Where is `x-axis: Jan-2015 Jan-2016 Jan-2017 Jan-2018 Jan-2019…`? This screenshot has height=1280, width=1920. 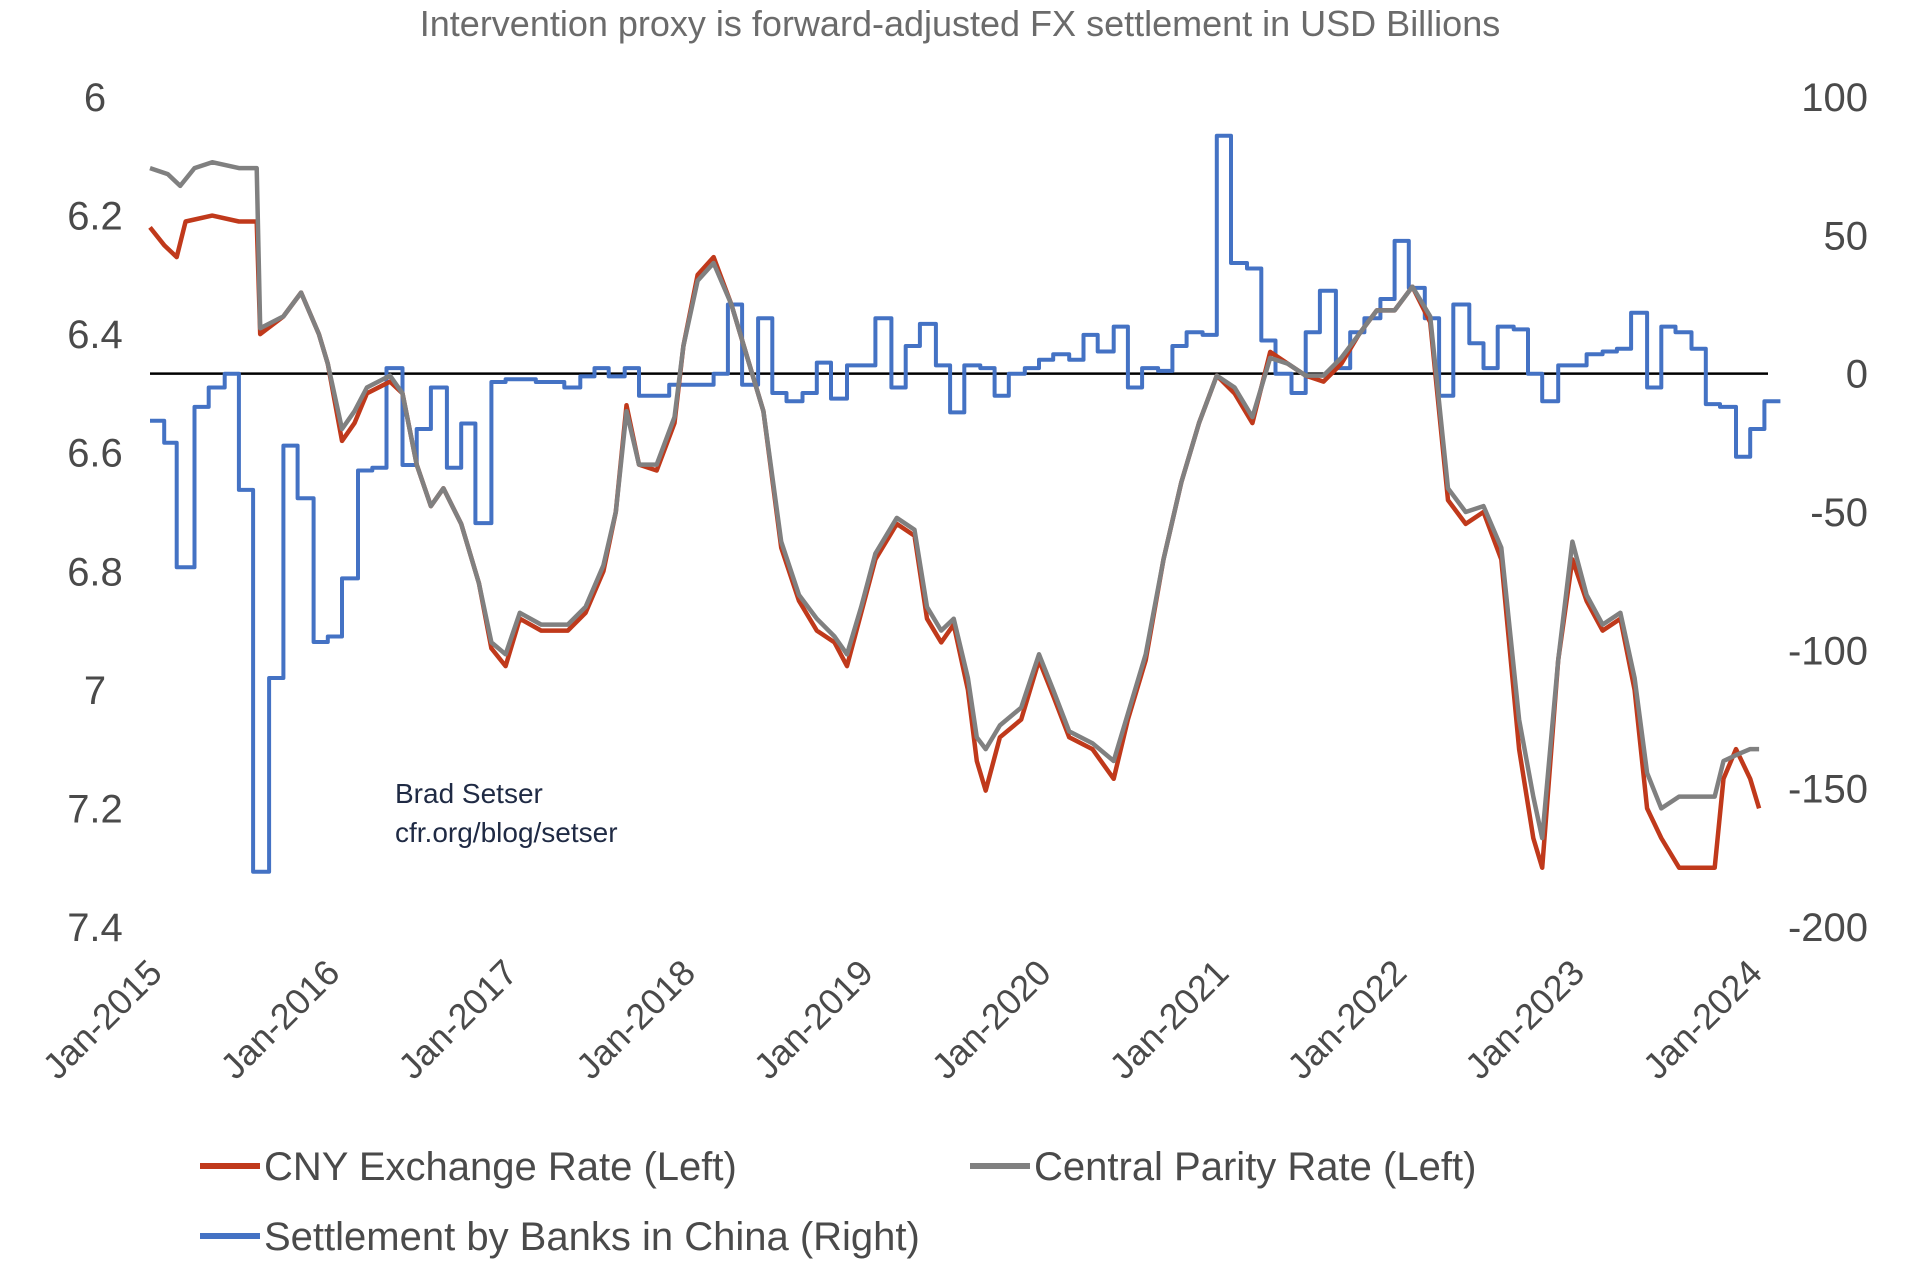 x-axis: Jan-2015 Jan-2016 Jan-2017 Jan-2018 Jan-2019… is located at coordinates (902, 1019).